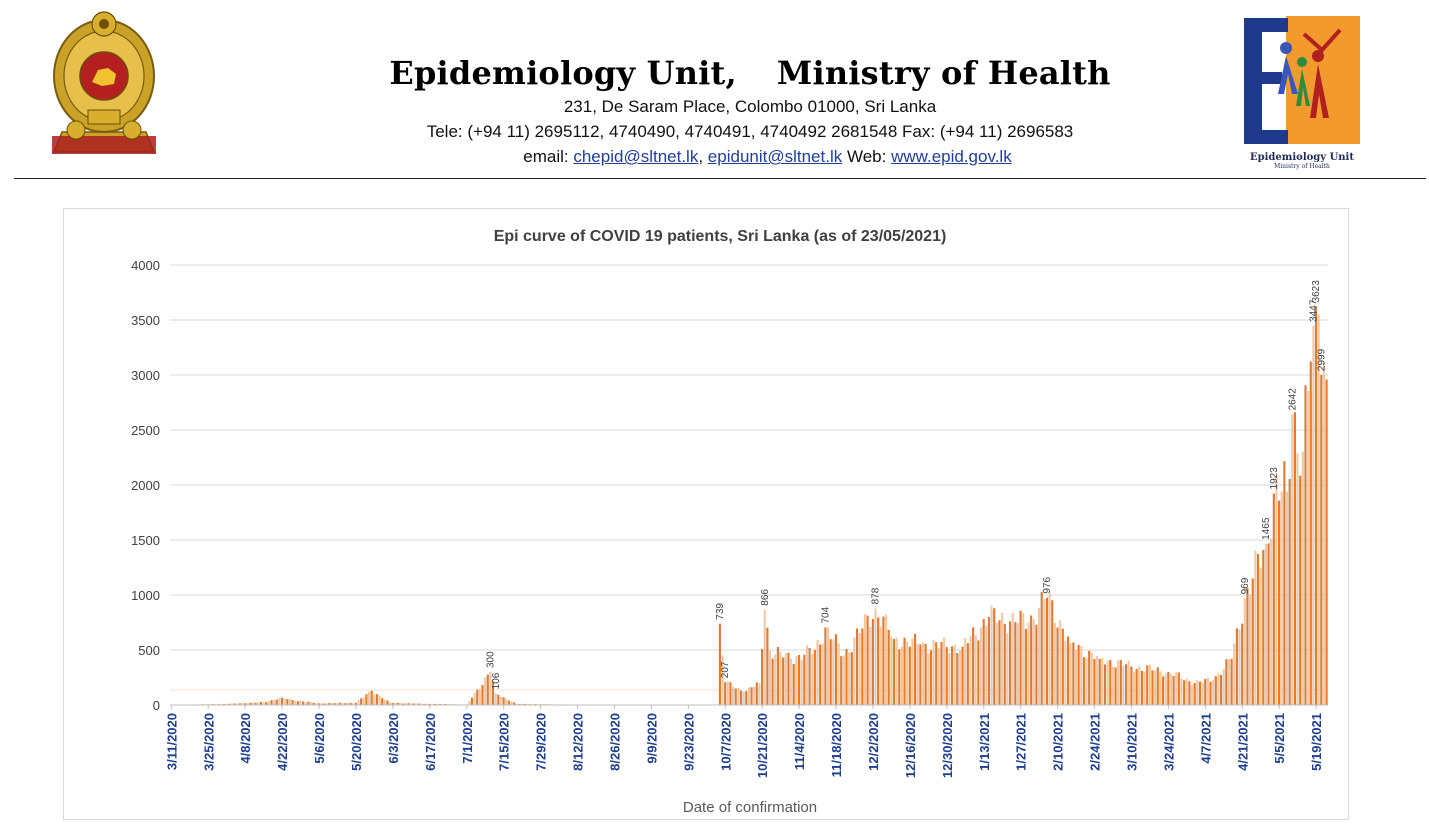  What do you see at coordinates (145, 320) in the screenshot?
I see `y-tick-label: 3500` at bounding box center [145, 320].